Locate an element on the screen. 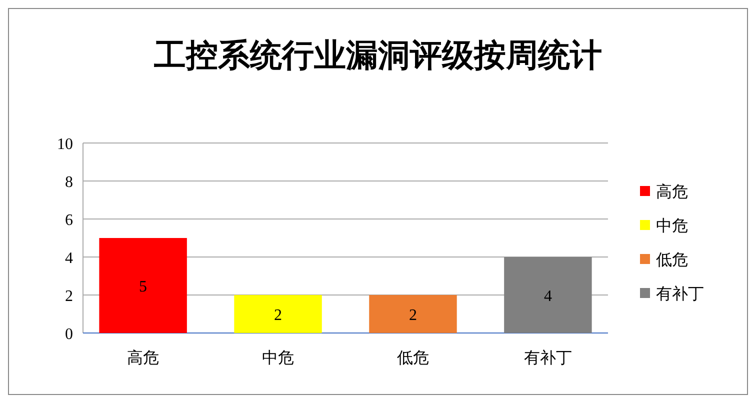 The width and height of the screenshot is (756, 403). y-tick-label: 4 is located at coordinates (69, 258).